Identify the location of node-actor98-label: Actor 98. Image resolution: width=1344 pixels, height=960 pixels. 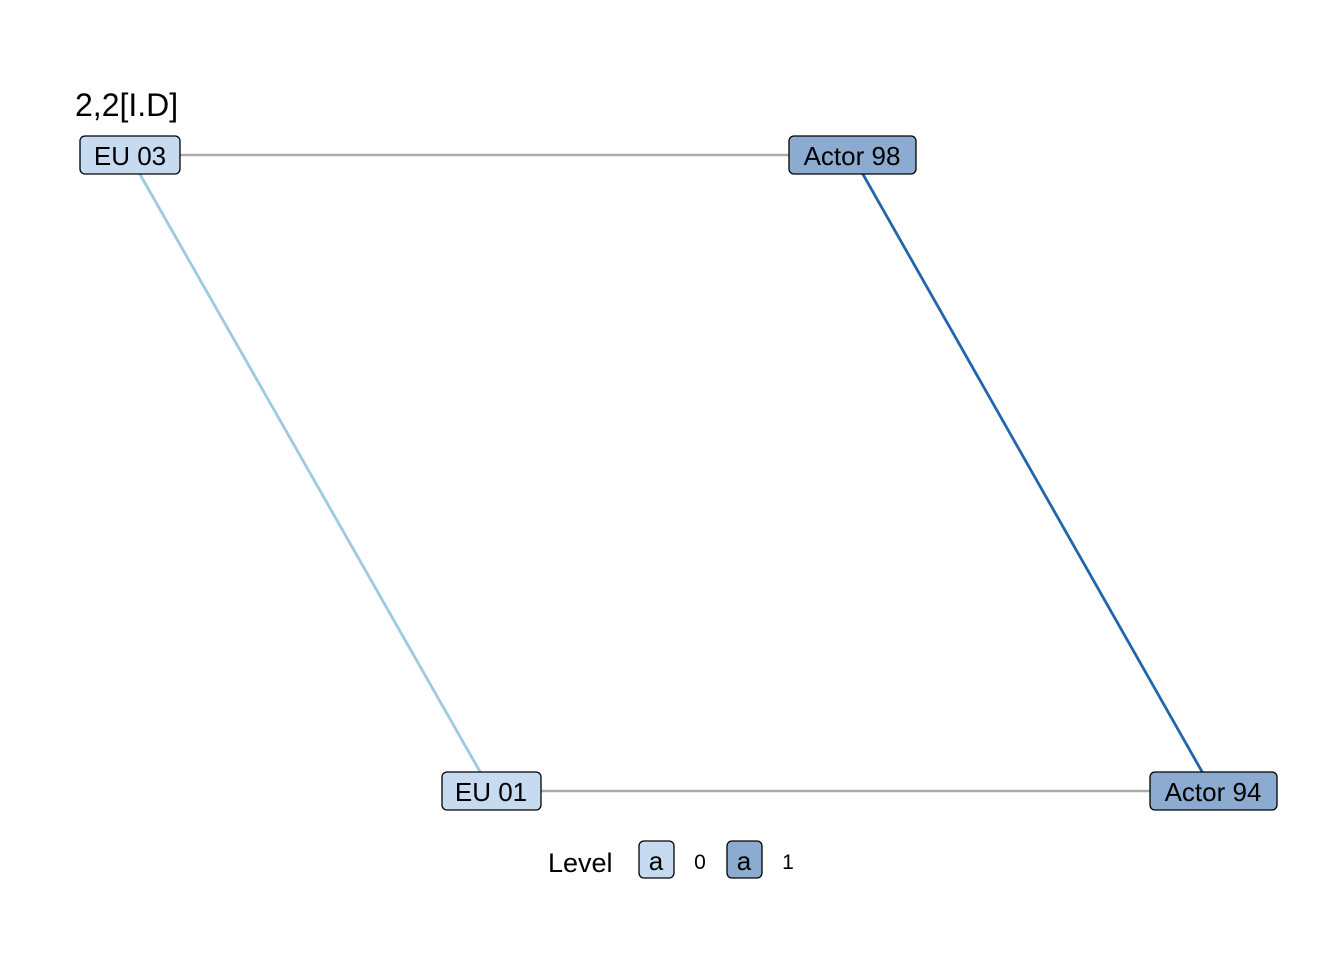
(852, 156).